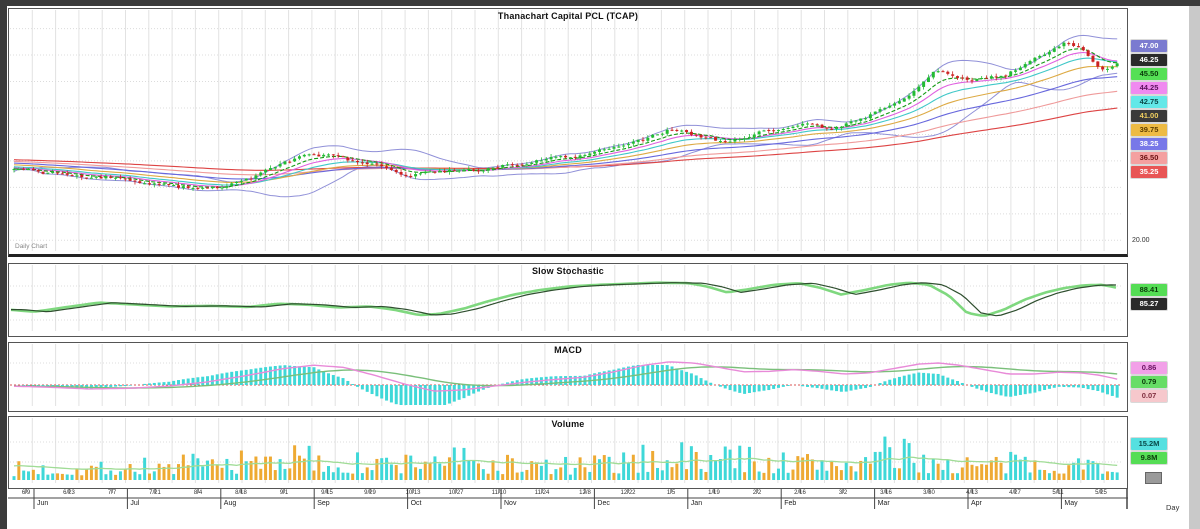  I want to click on axis-date-label: 7/21, so click(155, 493).